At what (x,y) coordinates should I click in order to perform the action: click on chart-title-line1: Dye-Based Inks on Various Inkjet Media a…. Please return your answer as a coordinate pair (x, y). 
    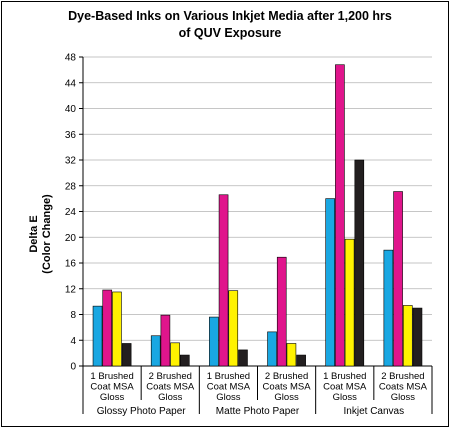
    Looking at the image, I should click on (230, 16).